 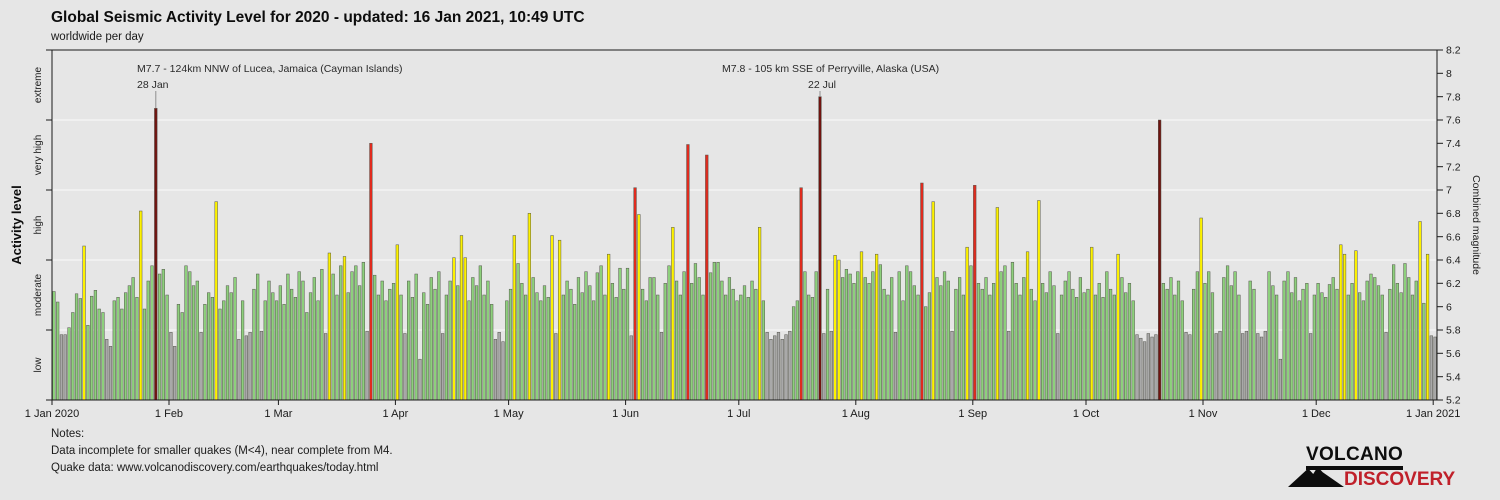 I want to click on month-tick-label: 1 Aug, so click(x=856, y=414).